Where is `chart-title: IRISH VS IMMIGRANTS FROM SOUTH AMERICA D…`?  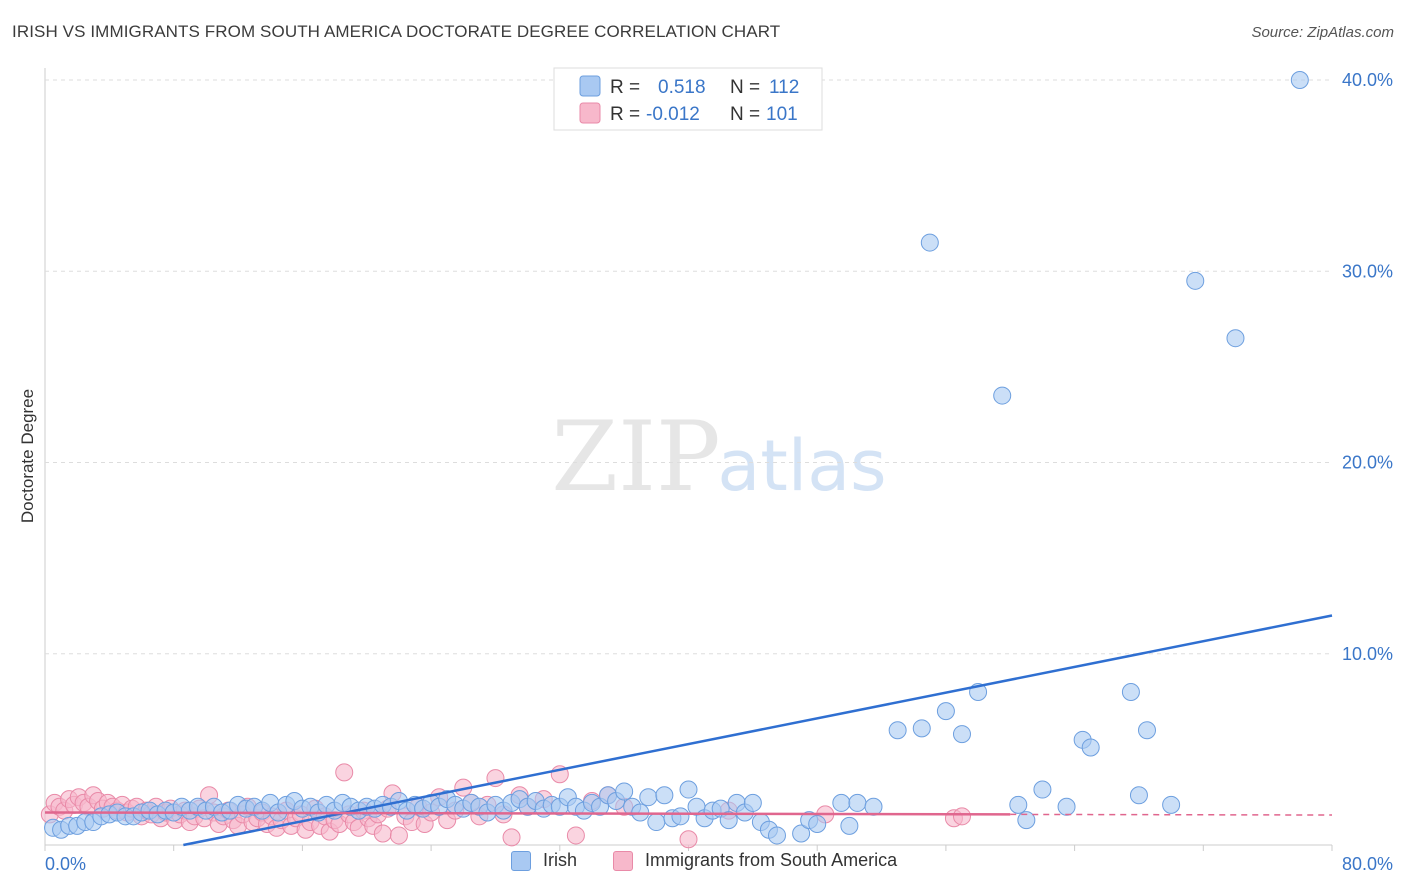
chart-title: IRISH VS IMMIGRANTS FROM SOUTH AMERICA D… is located at coordinates (396, 31).